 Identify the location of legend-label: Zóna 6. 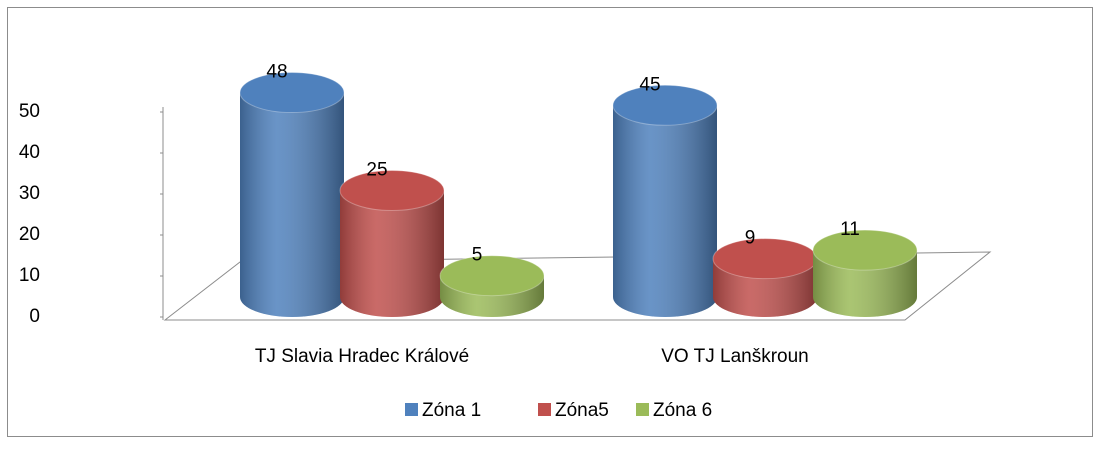
(682, 410).